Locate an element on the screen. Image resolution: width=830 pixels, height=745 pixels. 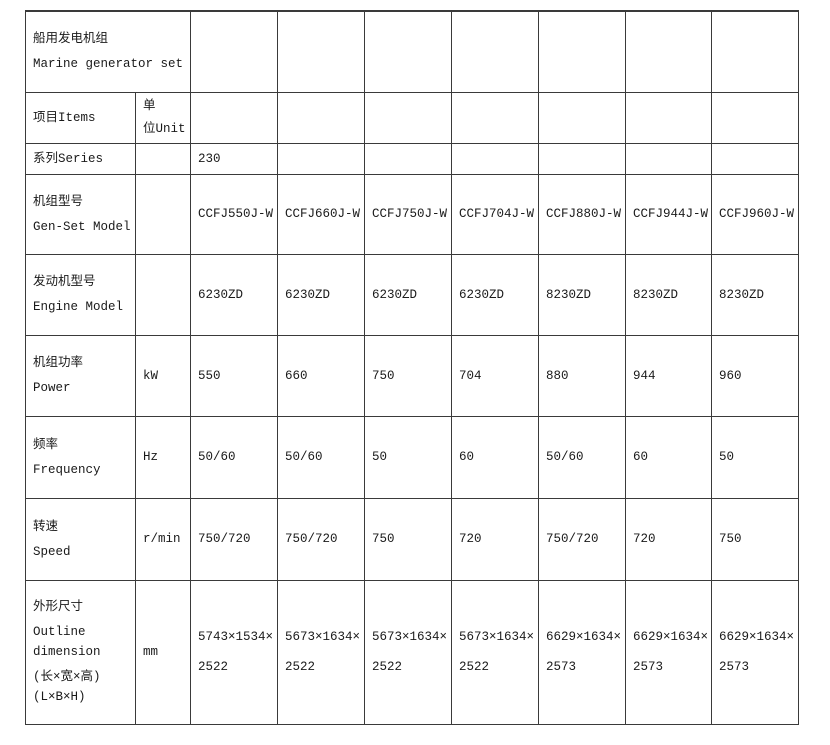
series-value: 230 is located at coordinates (209, 158).